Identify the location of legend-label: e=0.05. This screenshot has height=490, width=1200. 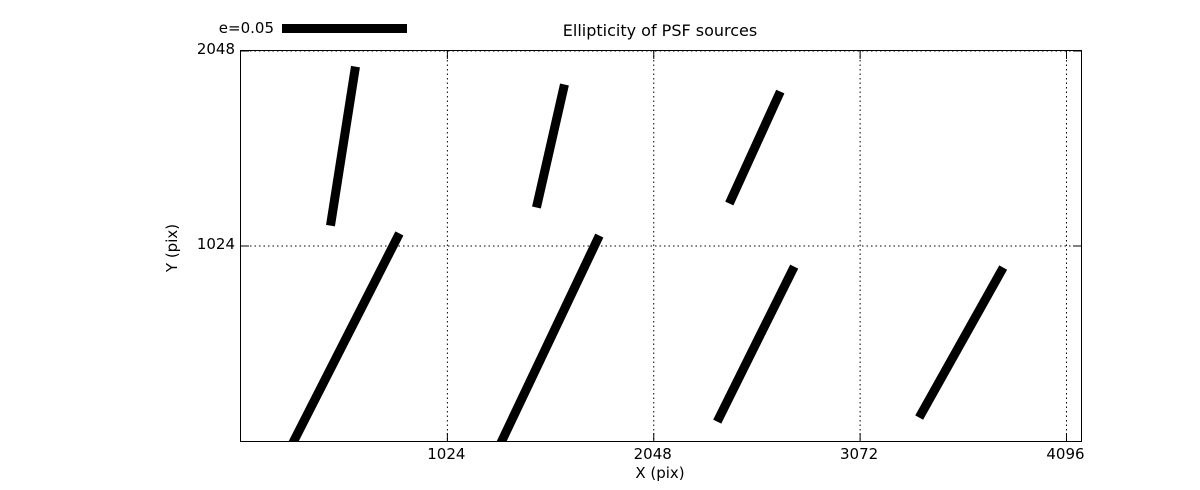
(246, 28).